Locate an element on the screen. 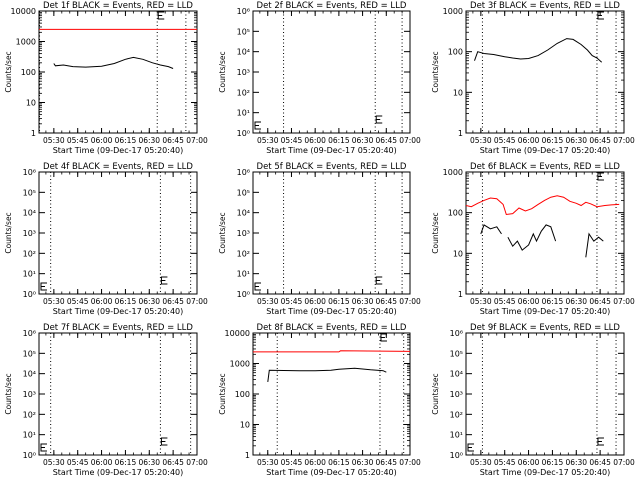 The width and height of the screenshot is (640, 480). panel-title: Det 4f BLACK = Events, RED = LLD is located at coordinates (118, 167).